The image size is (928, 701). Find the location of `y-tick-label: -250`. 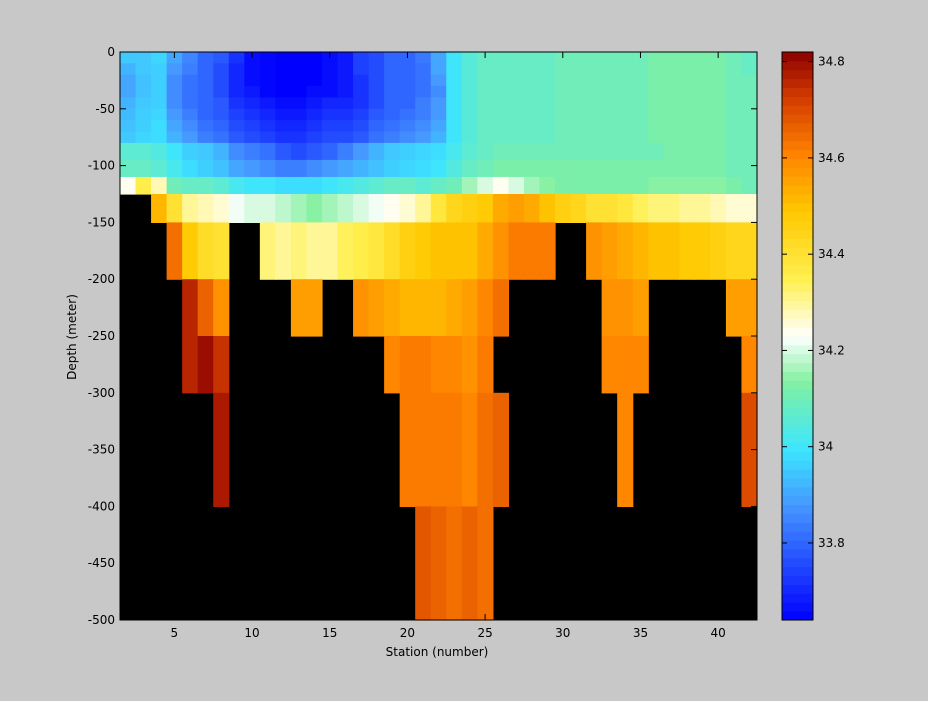

y-tick-label: -250 is located at coordinates (101, 336).